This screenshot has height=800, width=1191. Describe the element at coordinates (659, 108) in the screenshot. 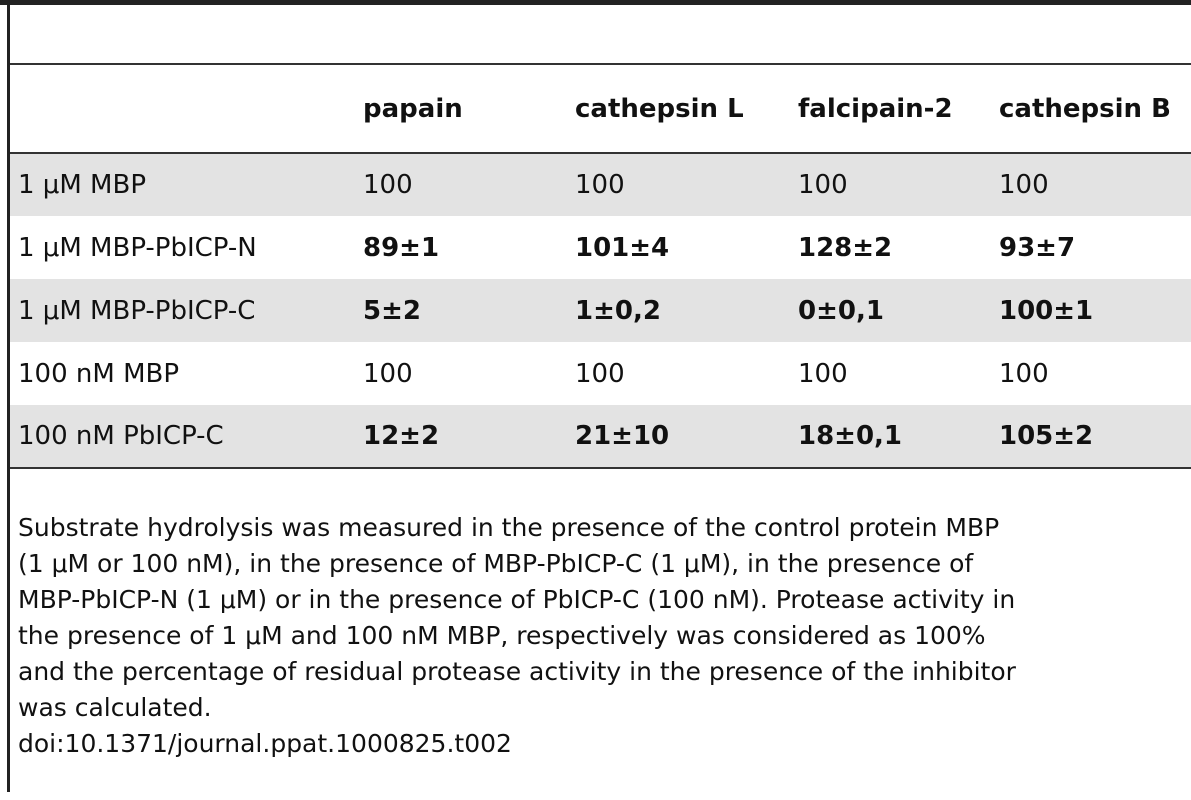

I see `column-header: cathepsin L` at that location.